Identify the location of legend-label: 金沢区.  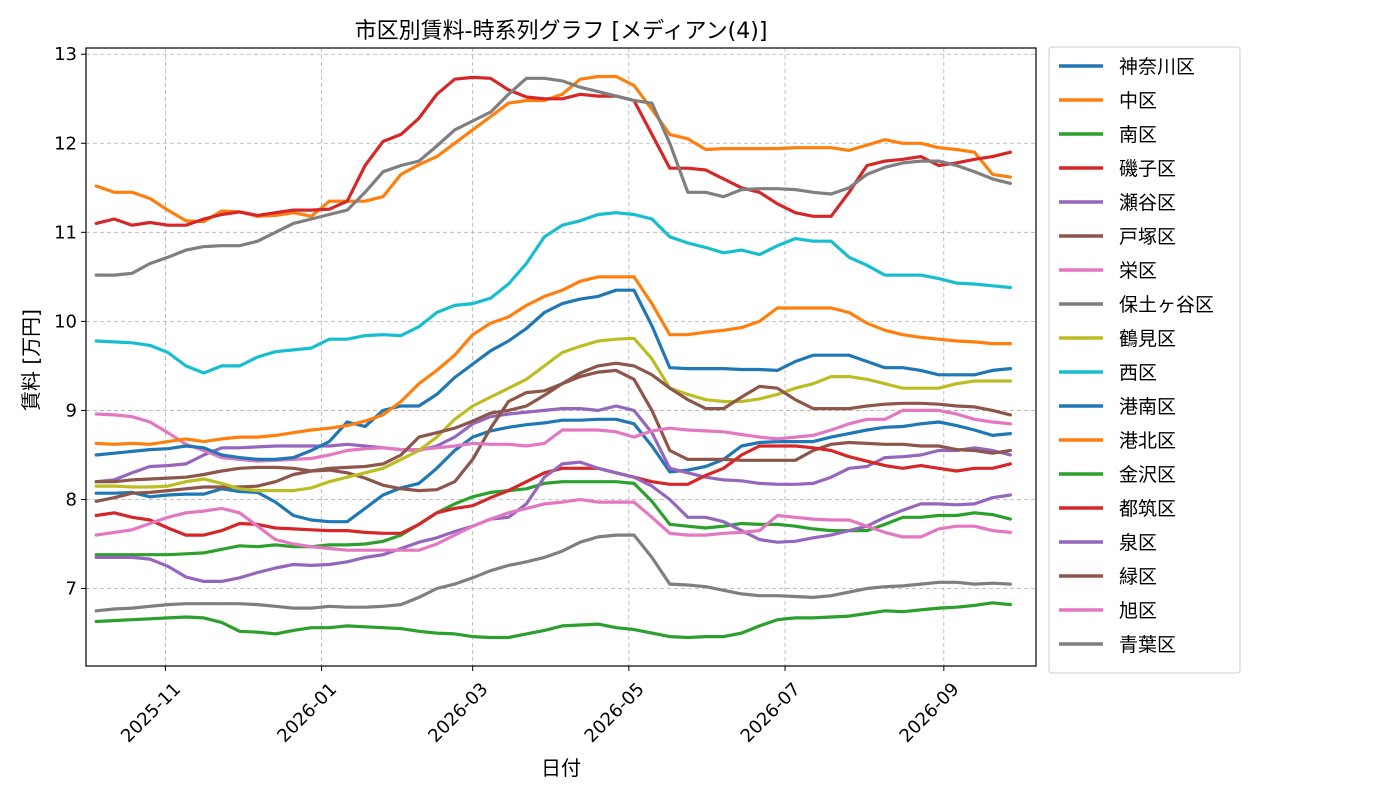
(1147, 475).